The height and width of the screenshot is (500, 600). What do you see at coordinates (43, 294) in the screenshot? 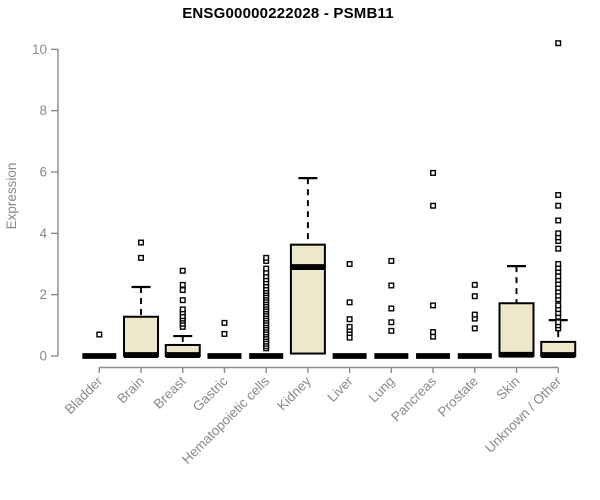
I see `y-tick-label: 2` at bounding box center [43, 294].